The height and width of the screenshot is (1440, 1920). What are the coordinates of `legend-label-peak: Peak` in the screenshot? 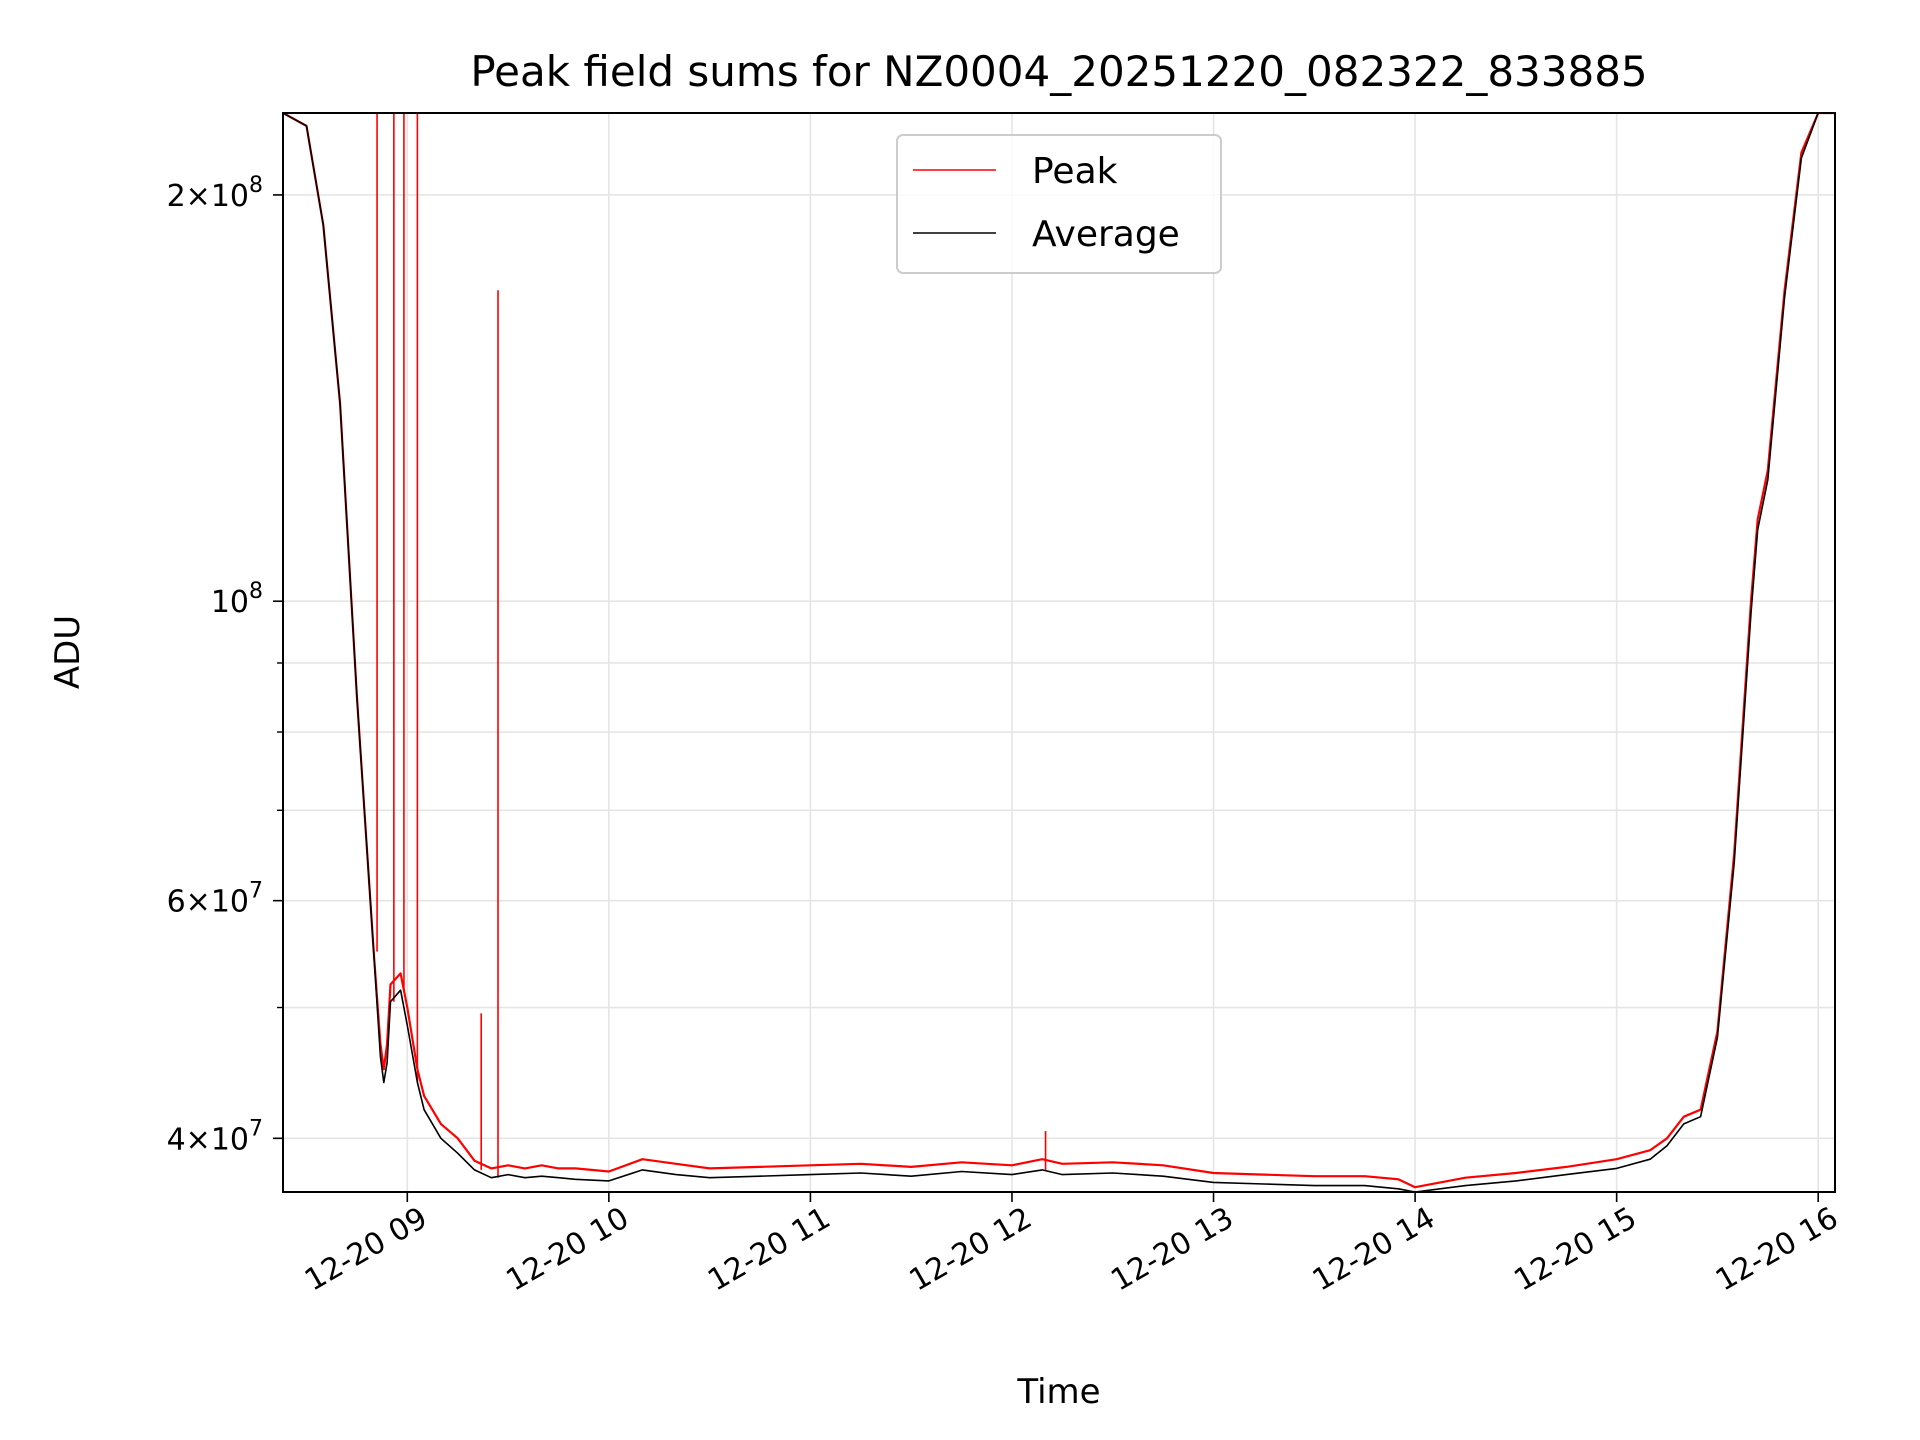 It's located at (1075, 171).